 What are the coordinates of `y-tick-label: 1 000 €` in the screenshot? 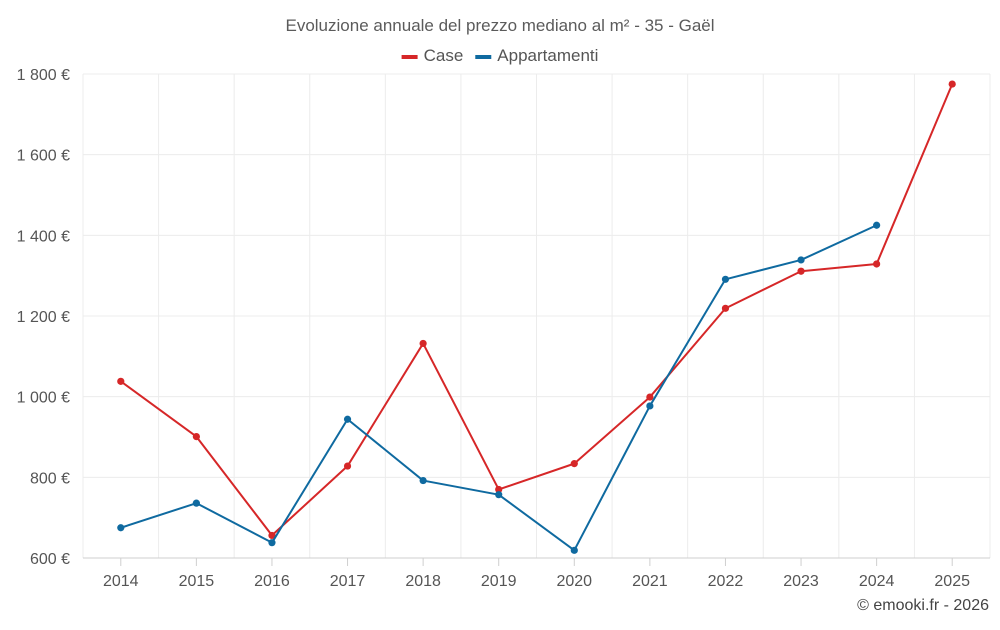 It's located at (43, 398).